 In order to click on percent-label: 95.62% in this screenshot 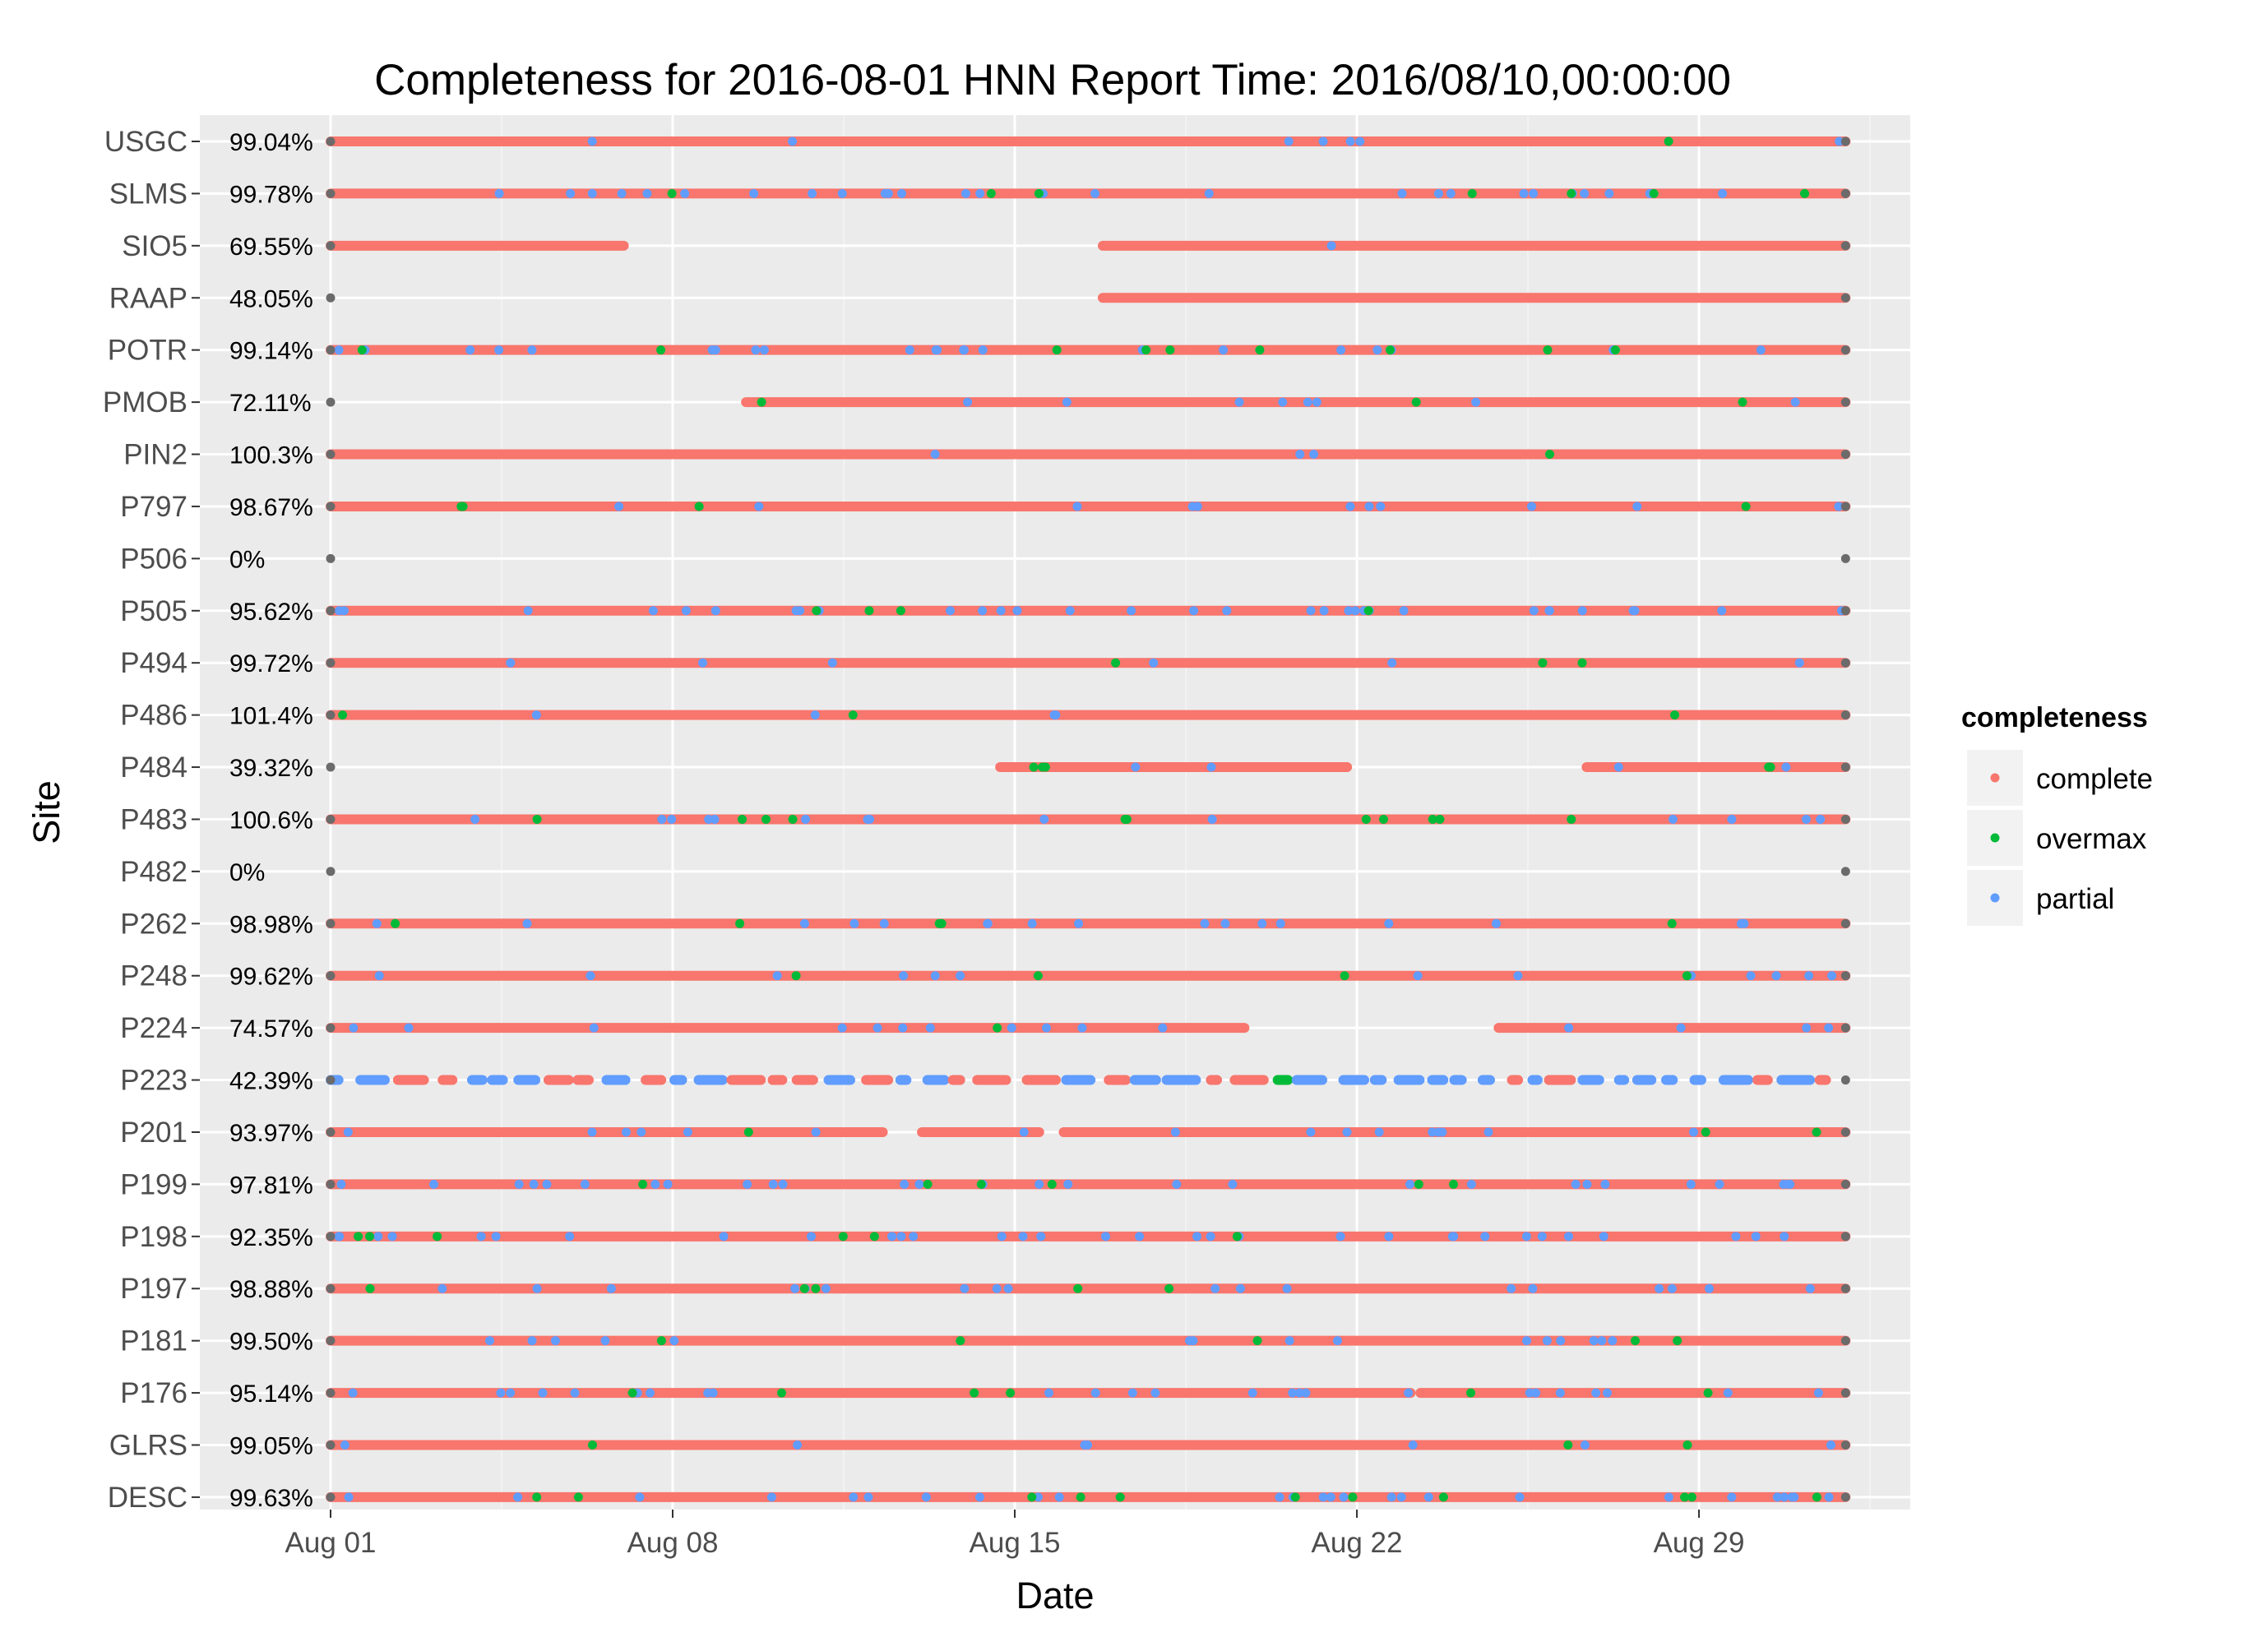, I will do `click(271, 612)`.